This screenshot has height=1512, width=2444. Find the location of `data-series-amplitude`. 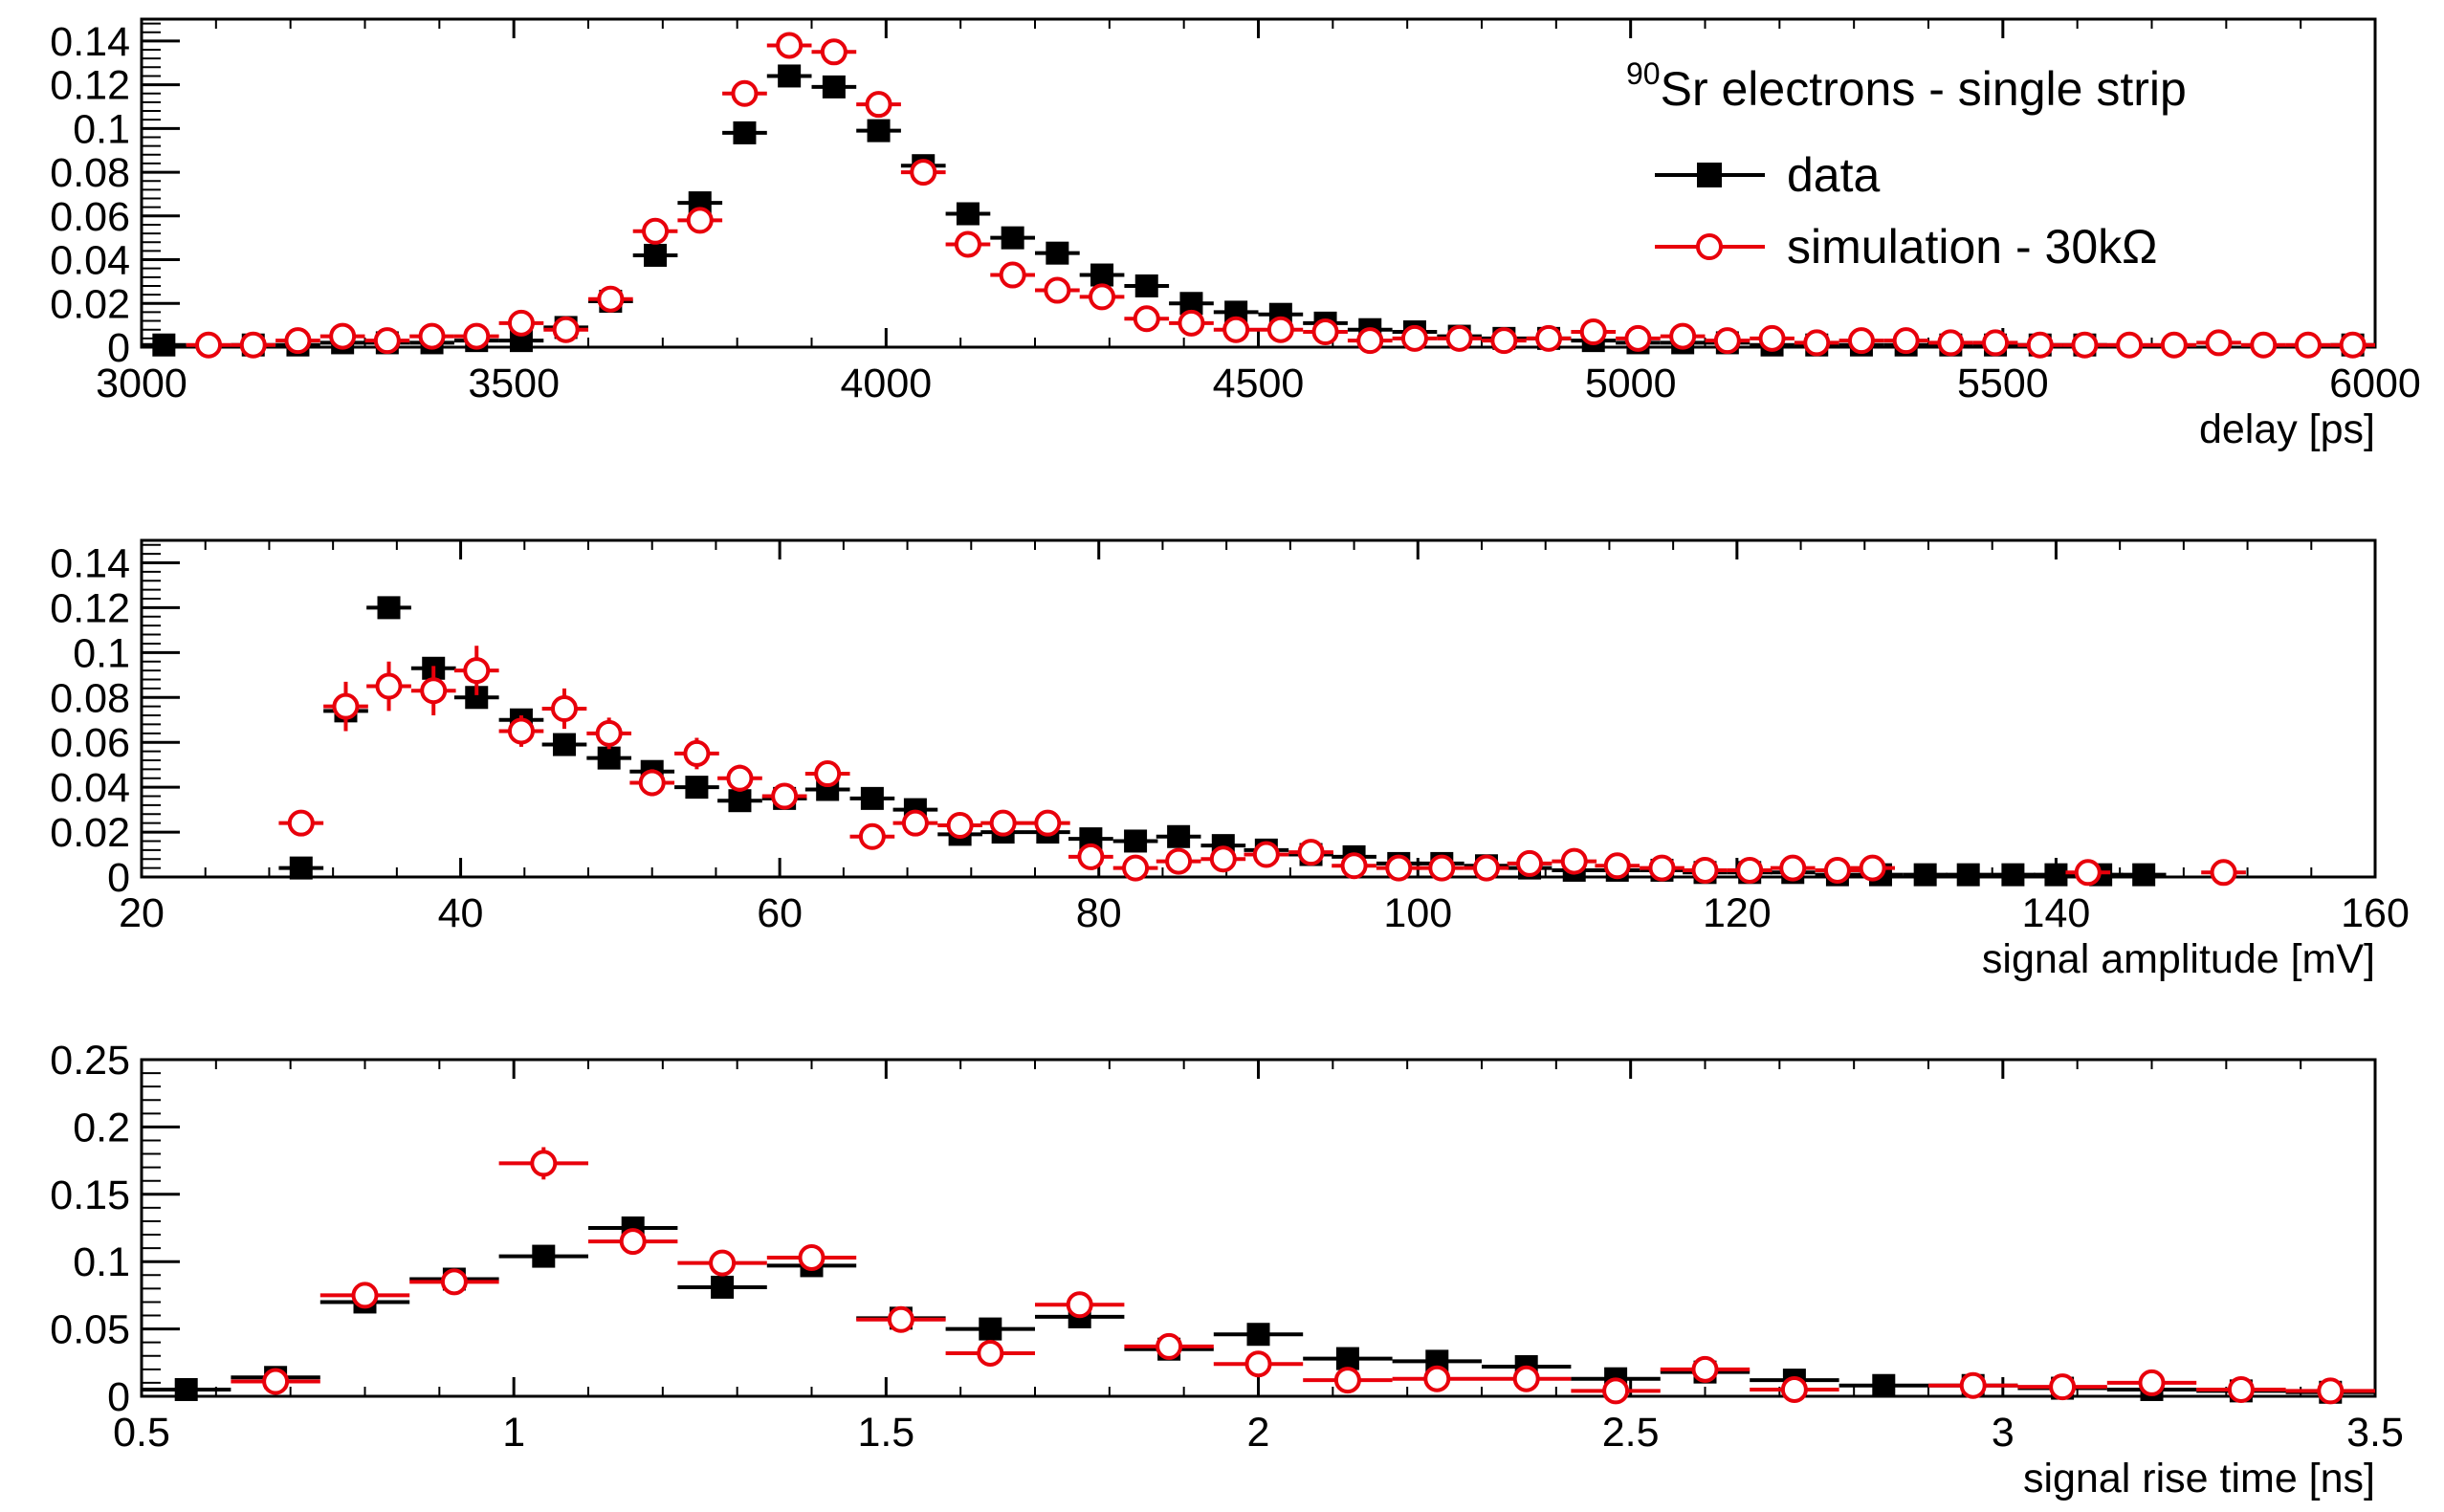

data-series-amplitude is located at coordinates (1223, 741).